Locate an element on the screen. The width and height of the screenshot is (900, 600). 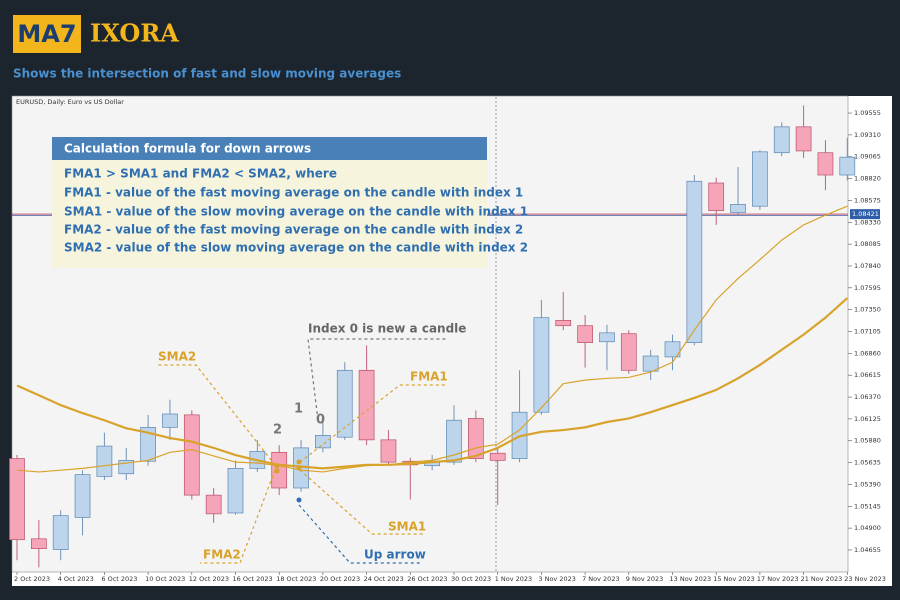
x-tick-label: 2 Oct 2023 is located at coordinates (32, 579).